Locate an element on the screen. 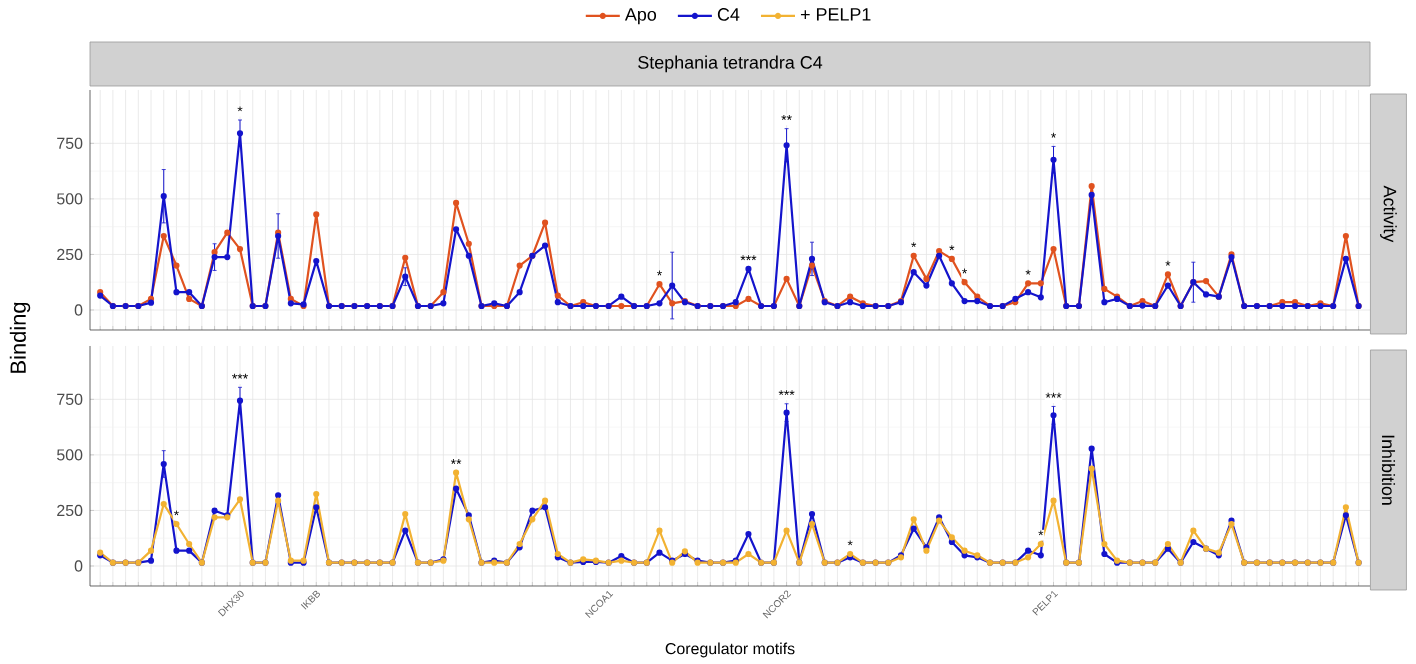 This screenshot has height=664, width=1416. legend-label: C4 is located at coordinates (728, 14).